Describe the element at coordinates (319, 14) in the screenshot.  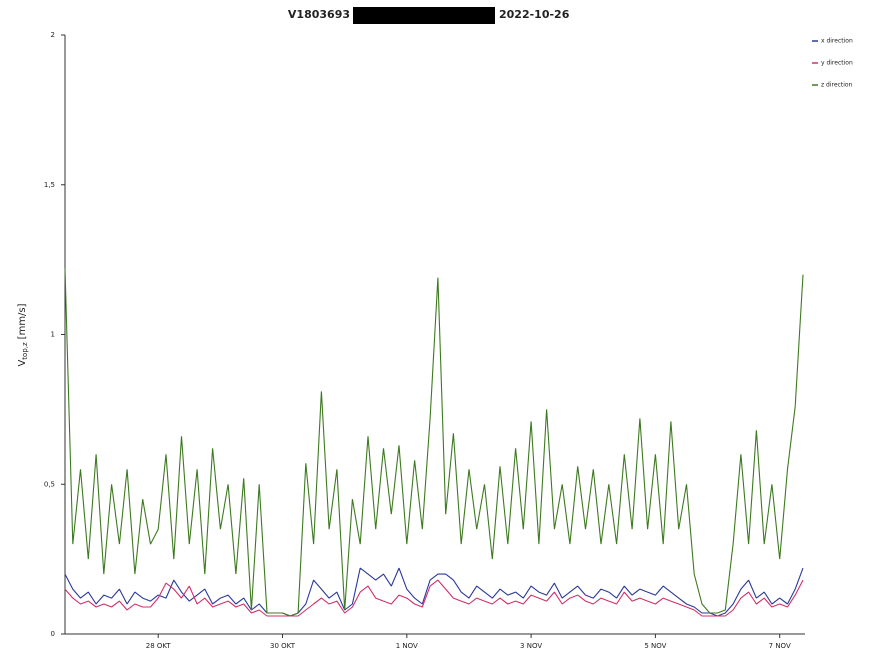
I see `chart-title: V1803693` at that location.